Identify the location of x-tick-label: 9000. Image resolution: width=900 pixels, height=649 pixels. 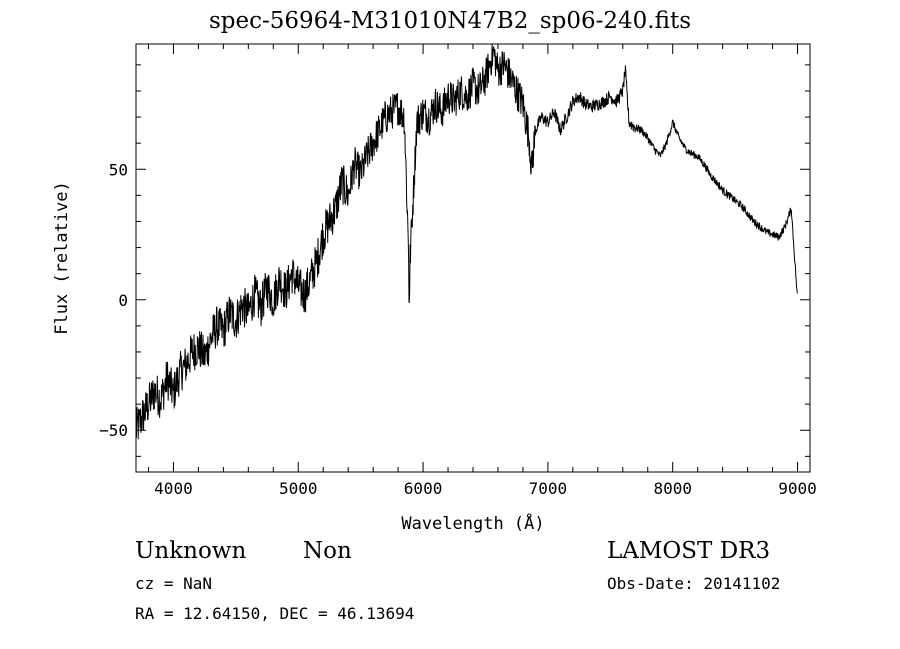
(797, 488).